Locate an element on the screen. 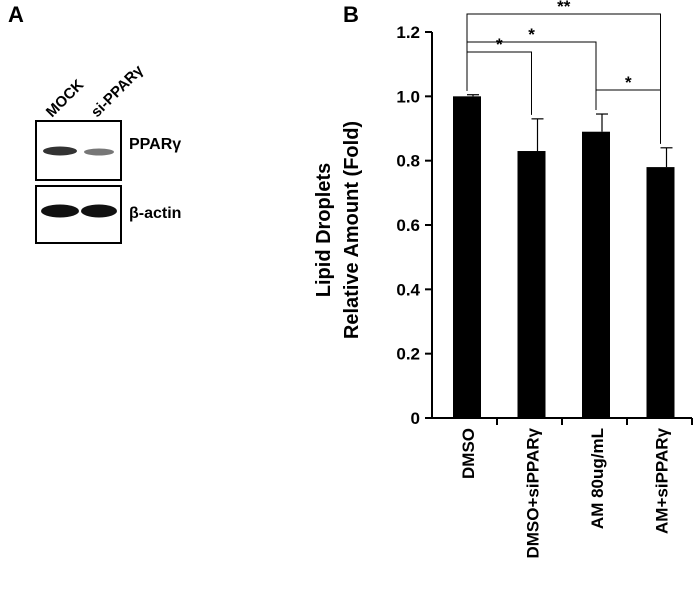 This screenshot has width=695, height=599. y-tick-label: 0.8 is located at coordinates (408, 161).